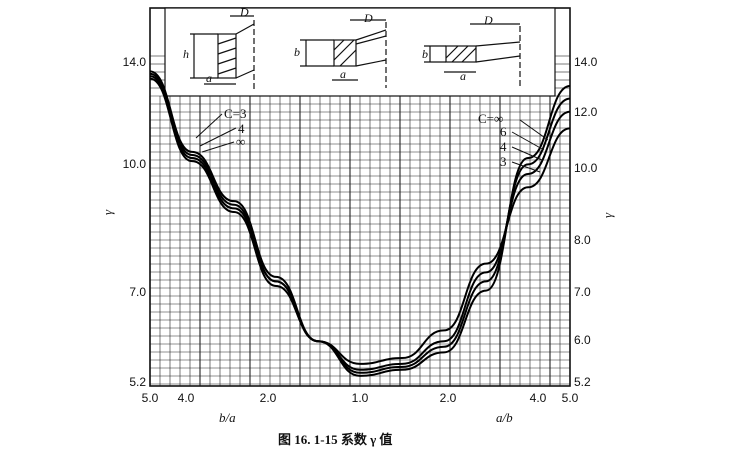 This screenshot has height=456, width=737. I want to click on y-tick-label-right: 5.2, so click(582, 382).